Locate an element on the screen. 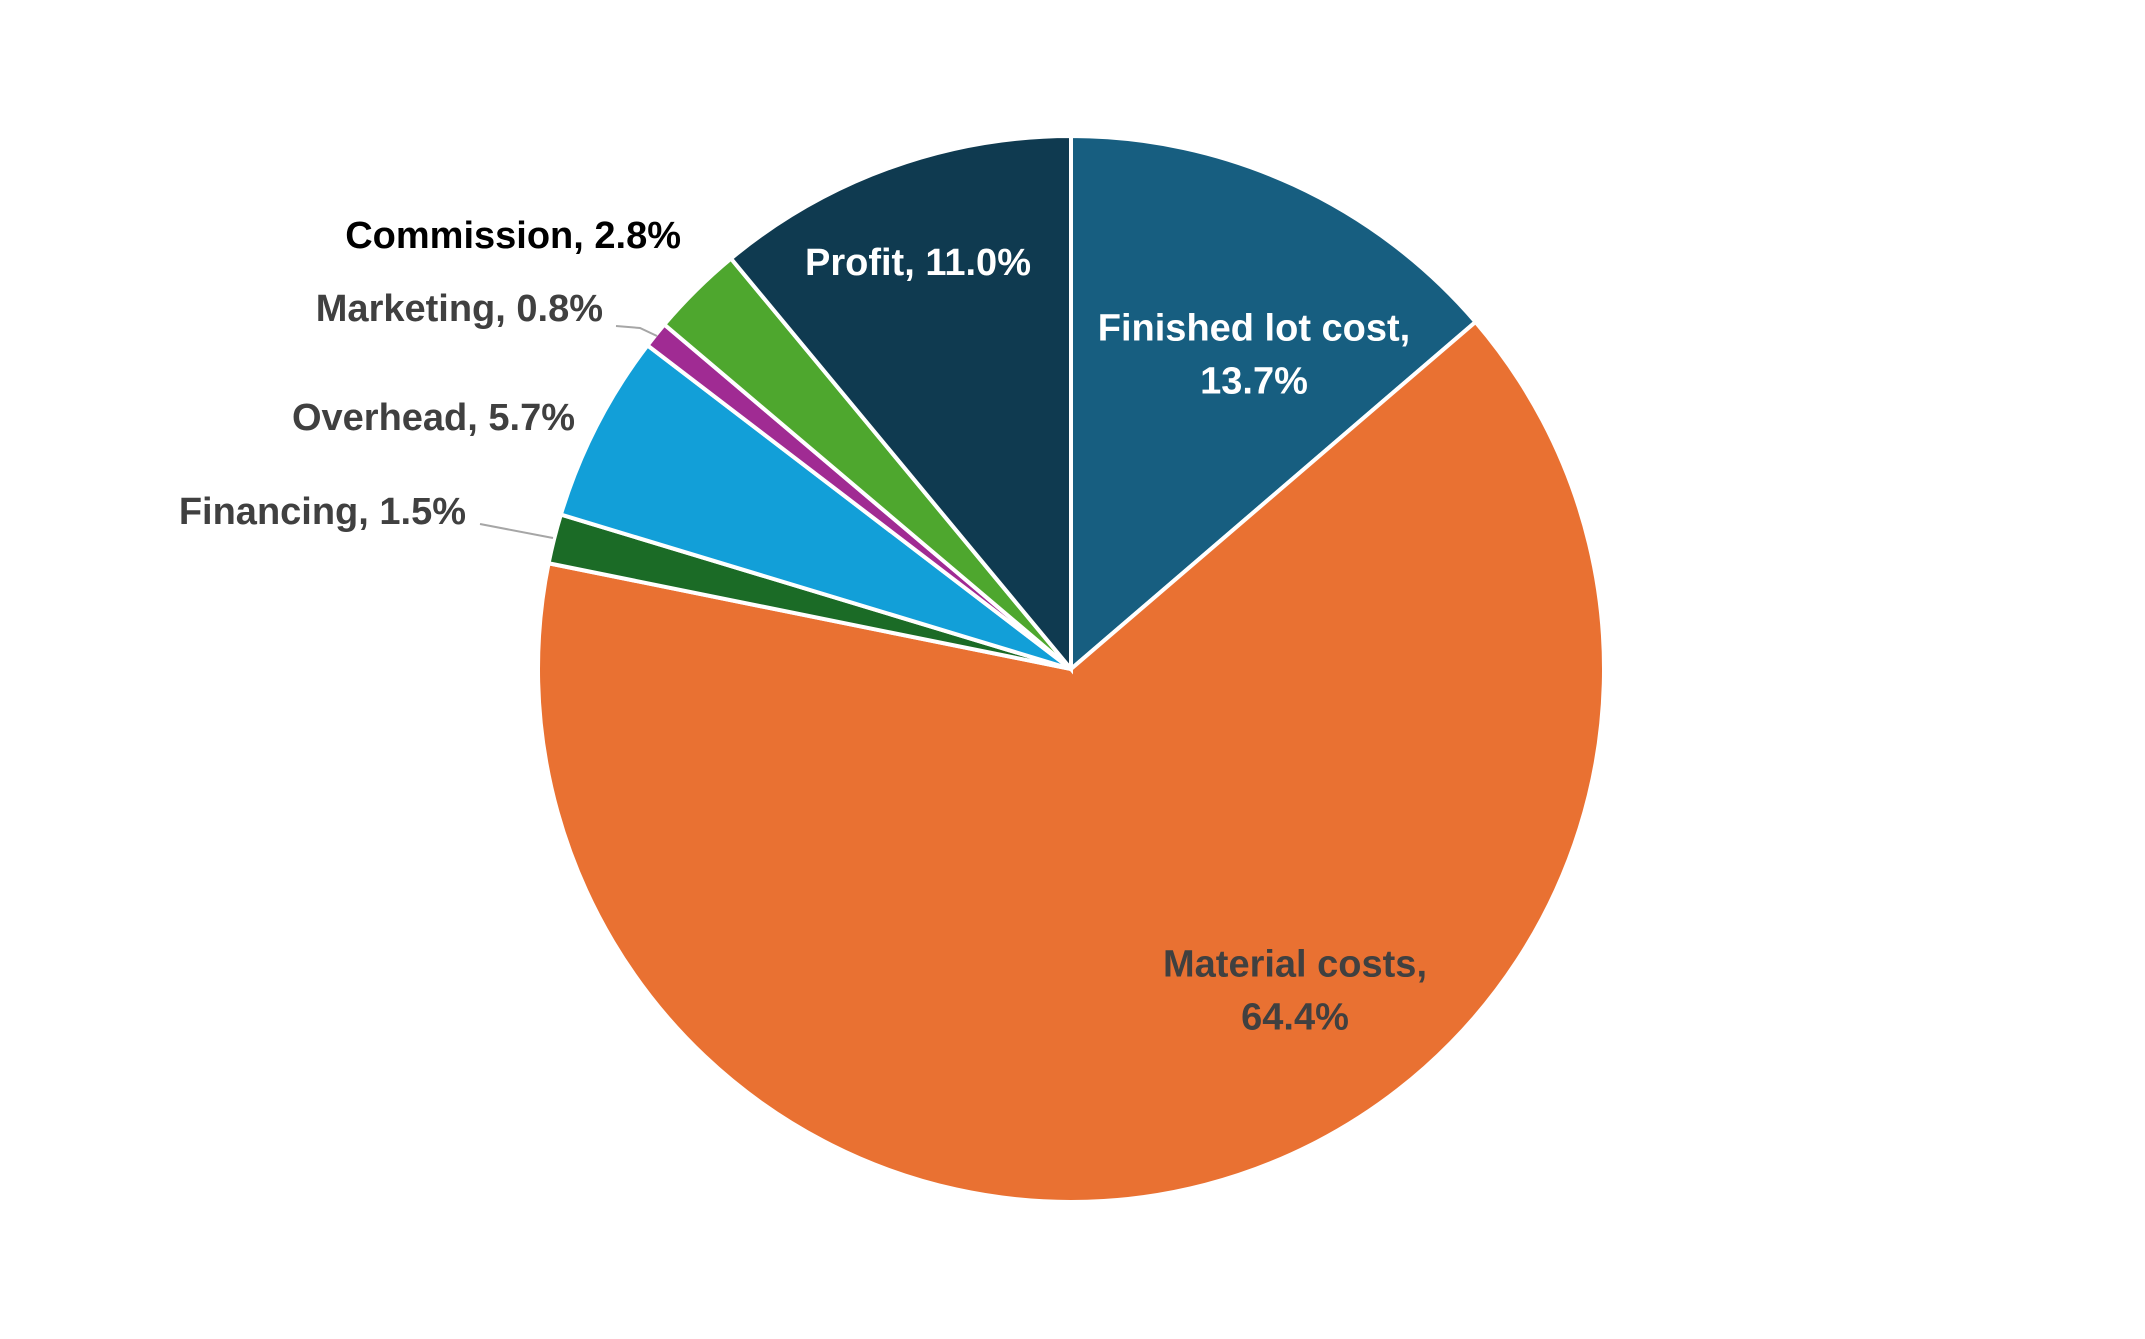 The height and width of the screenshot is (1339, 2145). data-label-line: Material costs, is located at coordinates (1295, 964).